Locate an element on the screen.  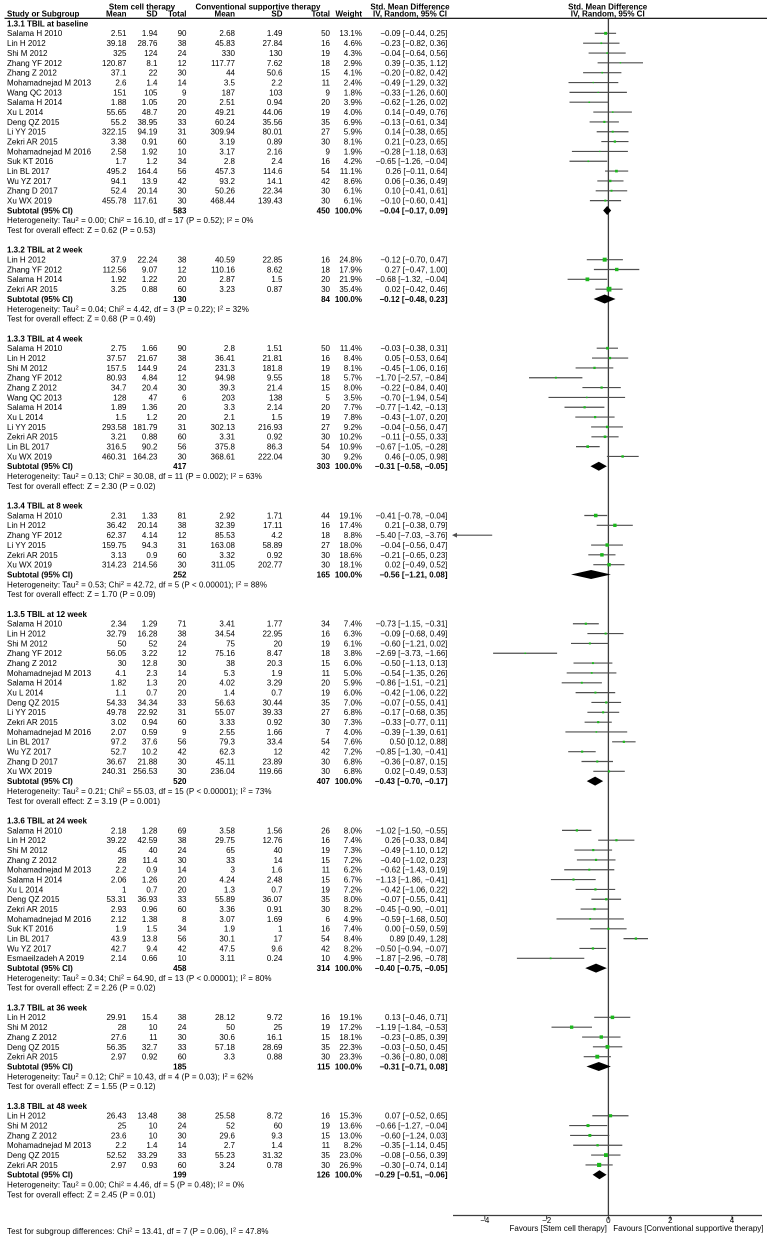
svg-text: 0.06 [−0.36, 0.49] is located at coordinates (416, 181).